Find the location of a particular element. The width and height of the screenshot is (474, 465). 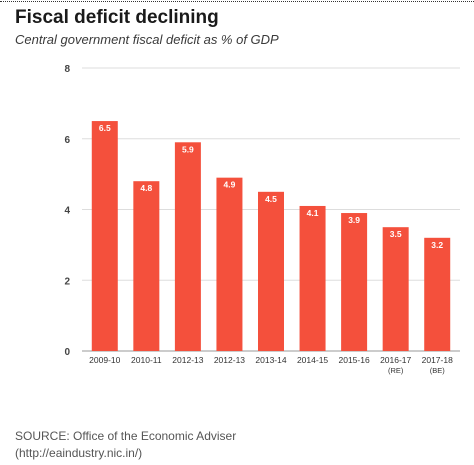

bar-value-label: 4.1 is located at coordinates (313, 213).